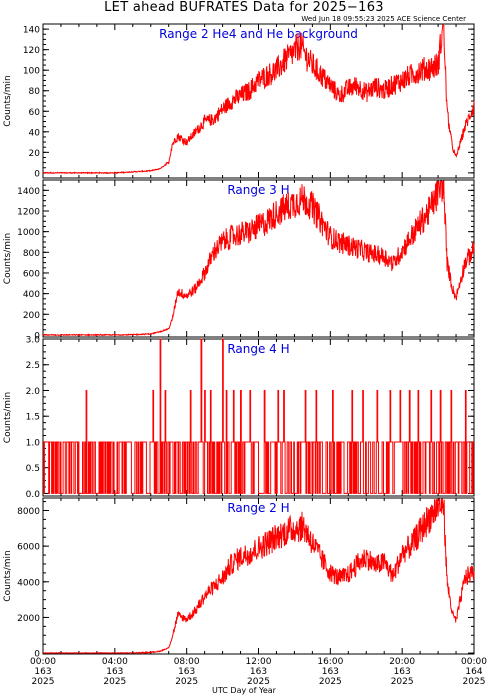 Image resolution: width=488 pixels, height=700 pixels. What do you see at coordinates (28, 583) in the screenshot?
I see `y-tick-label: 4000` at bounding box center [28, 583].